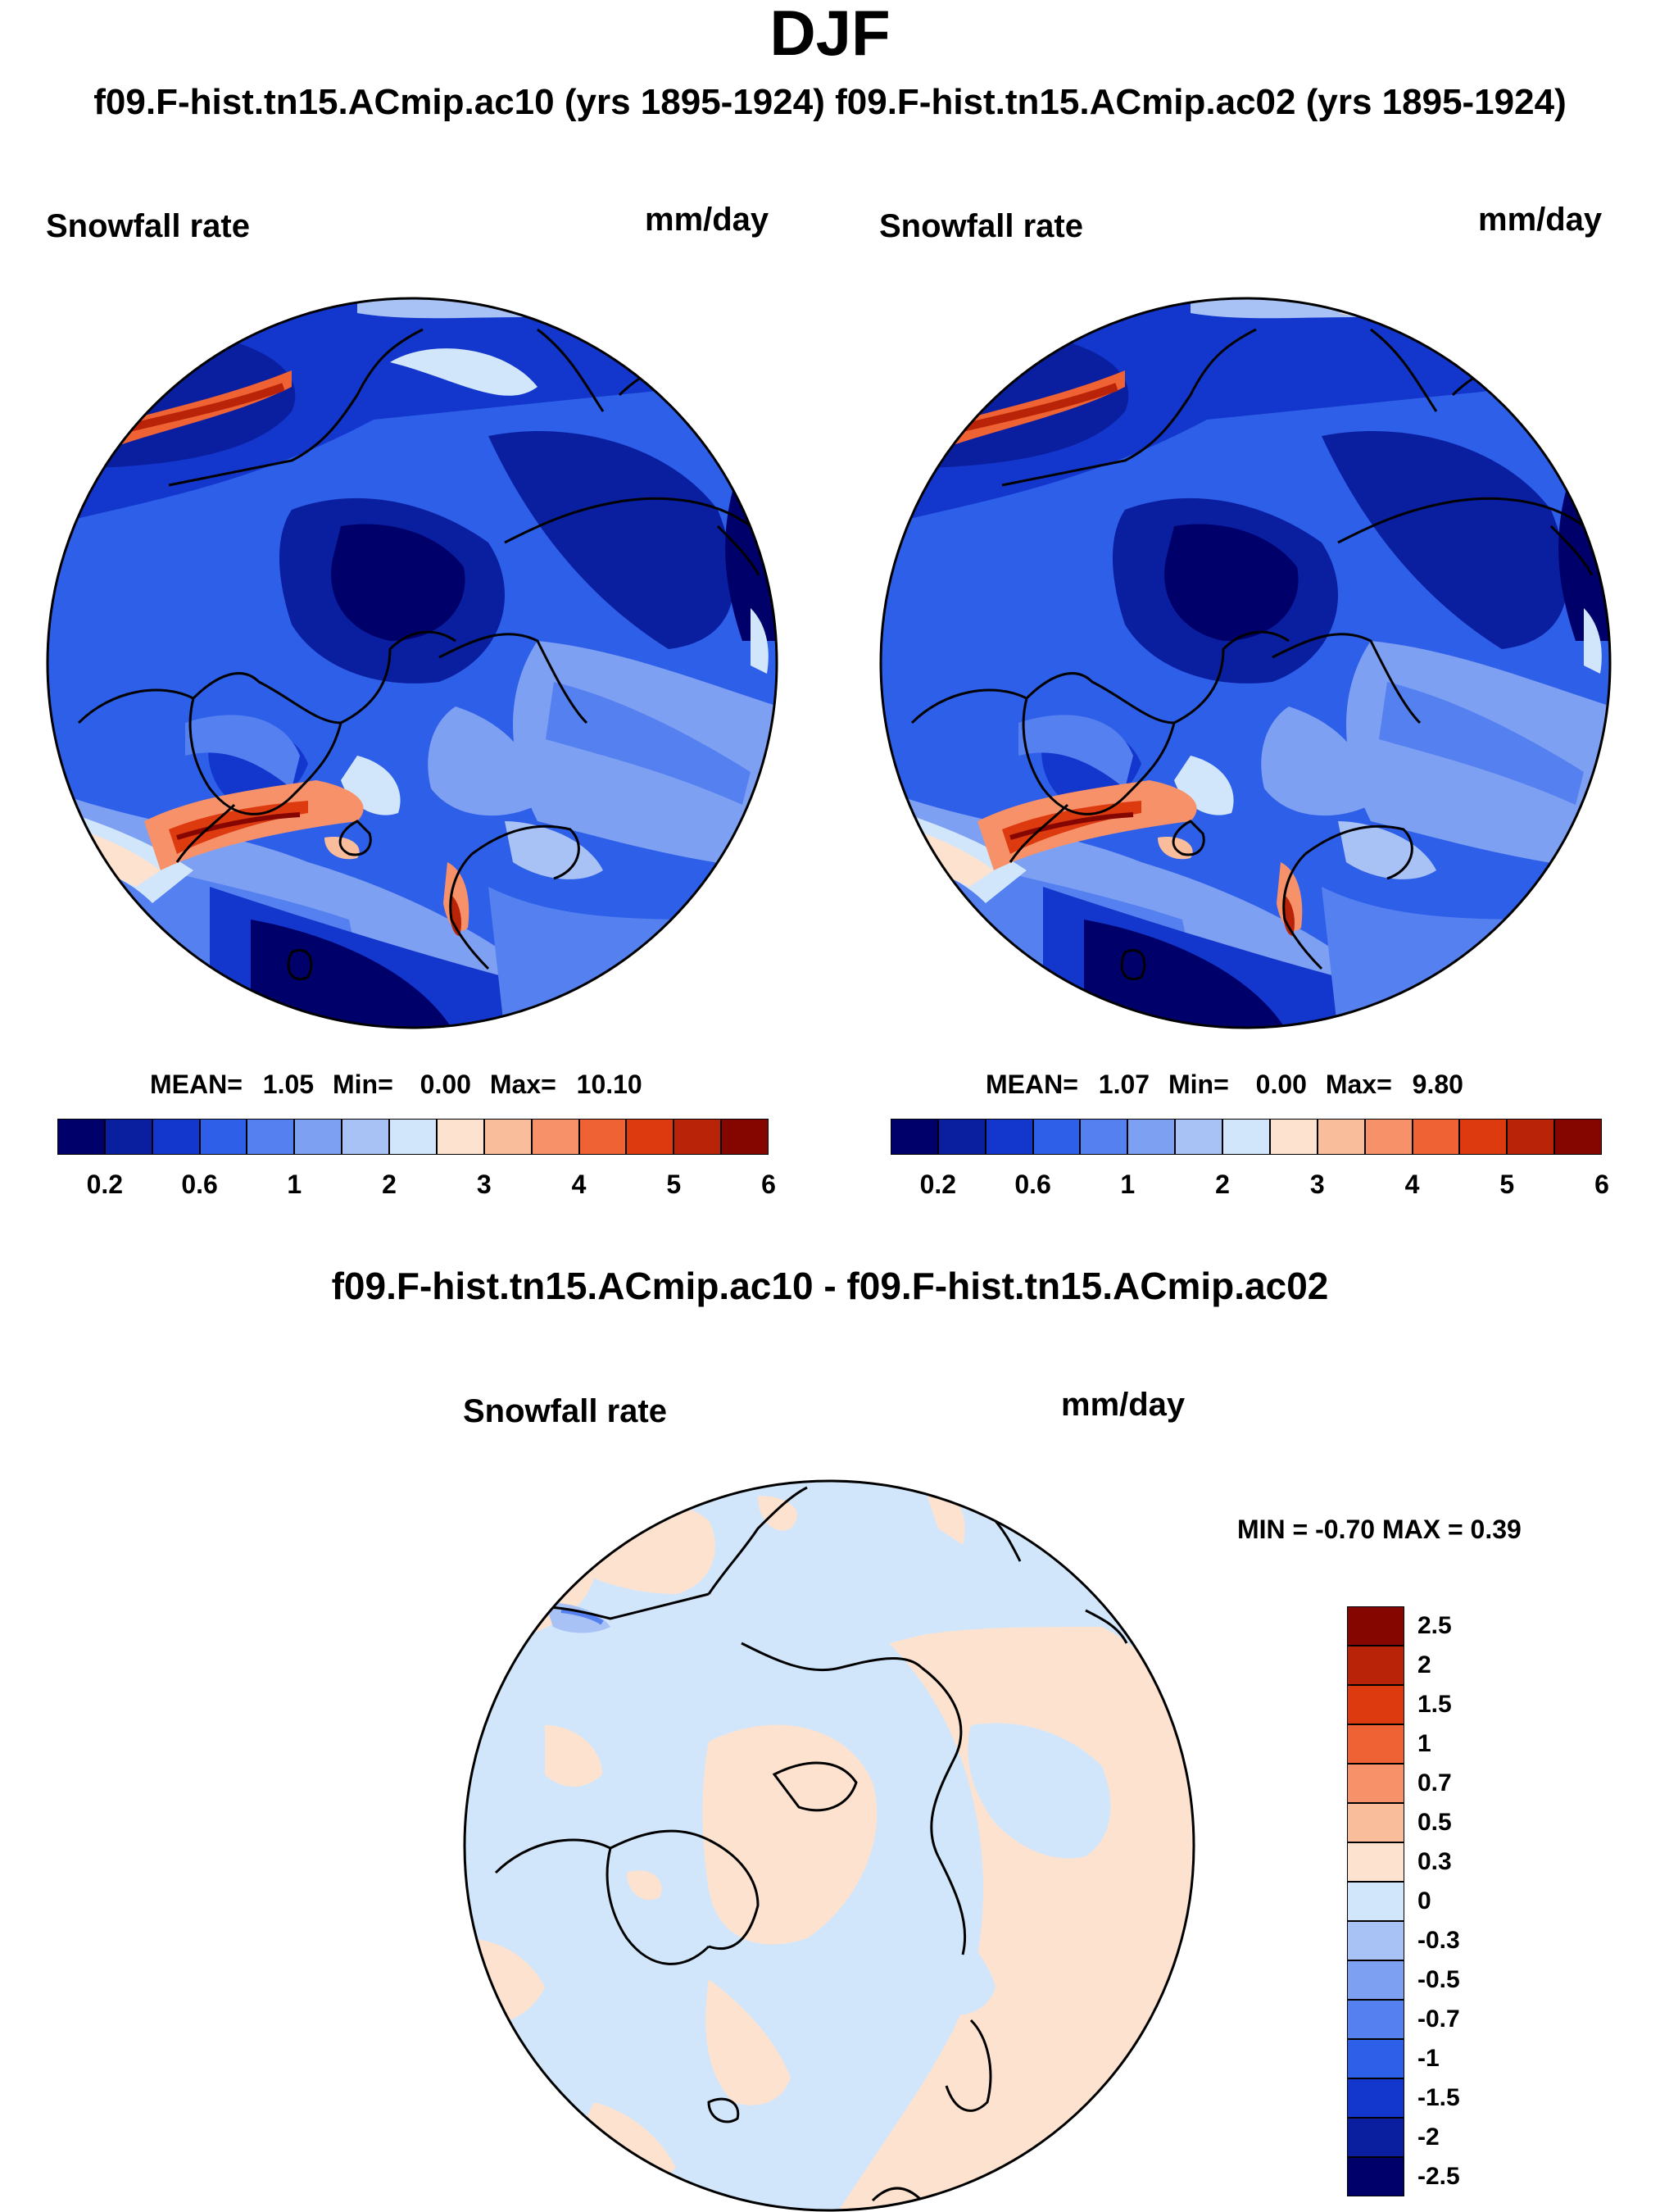 This screenshot has height=2212, width=1660. I want to click on panel2-min-label: Min=, so click(1198, 1085).